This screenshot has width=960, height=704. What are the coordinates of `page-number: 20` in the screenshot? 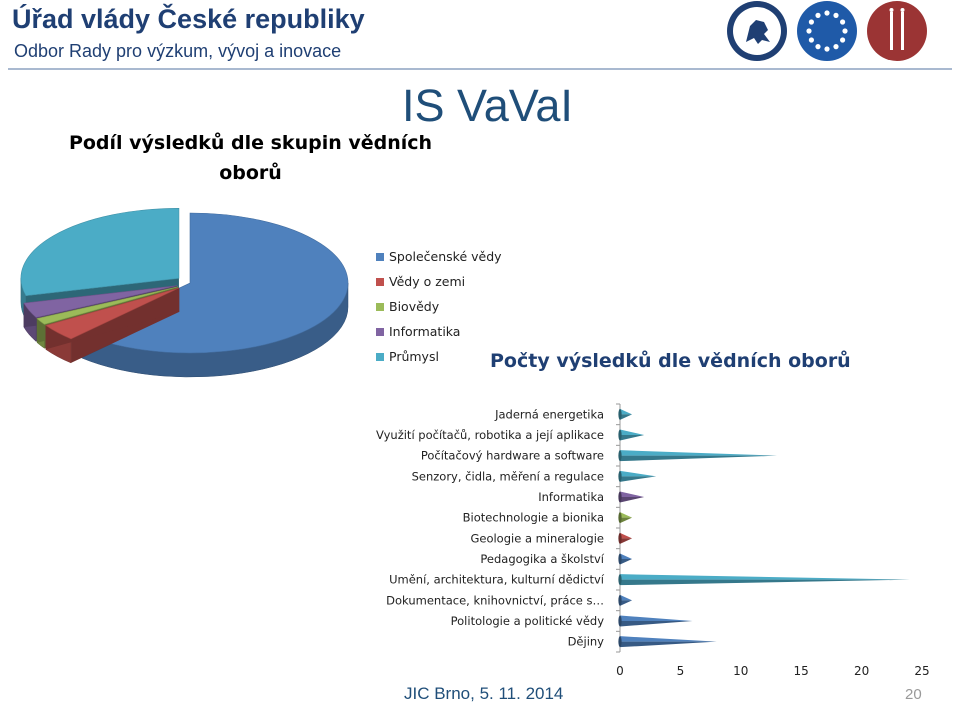 It's located at (913, 694).